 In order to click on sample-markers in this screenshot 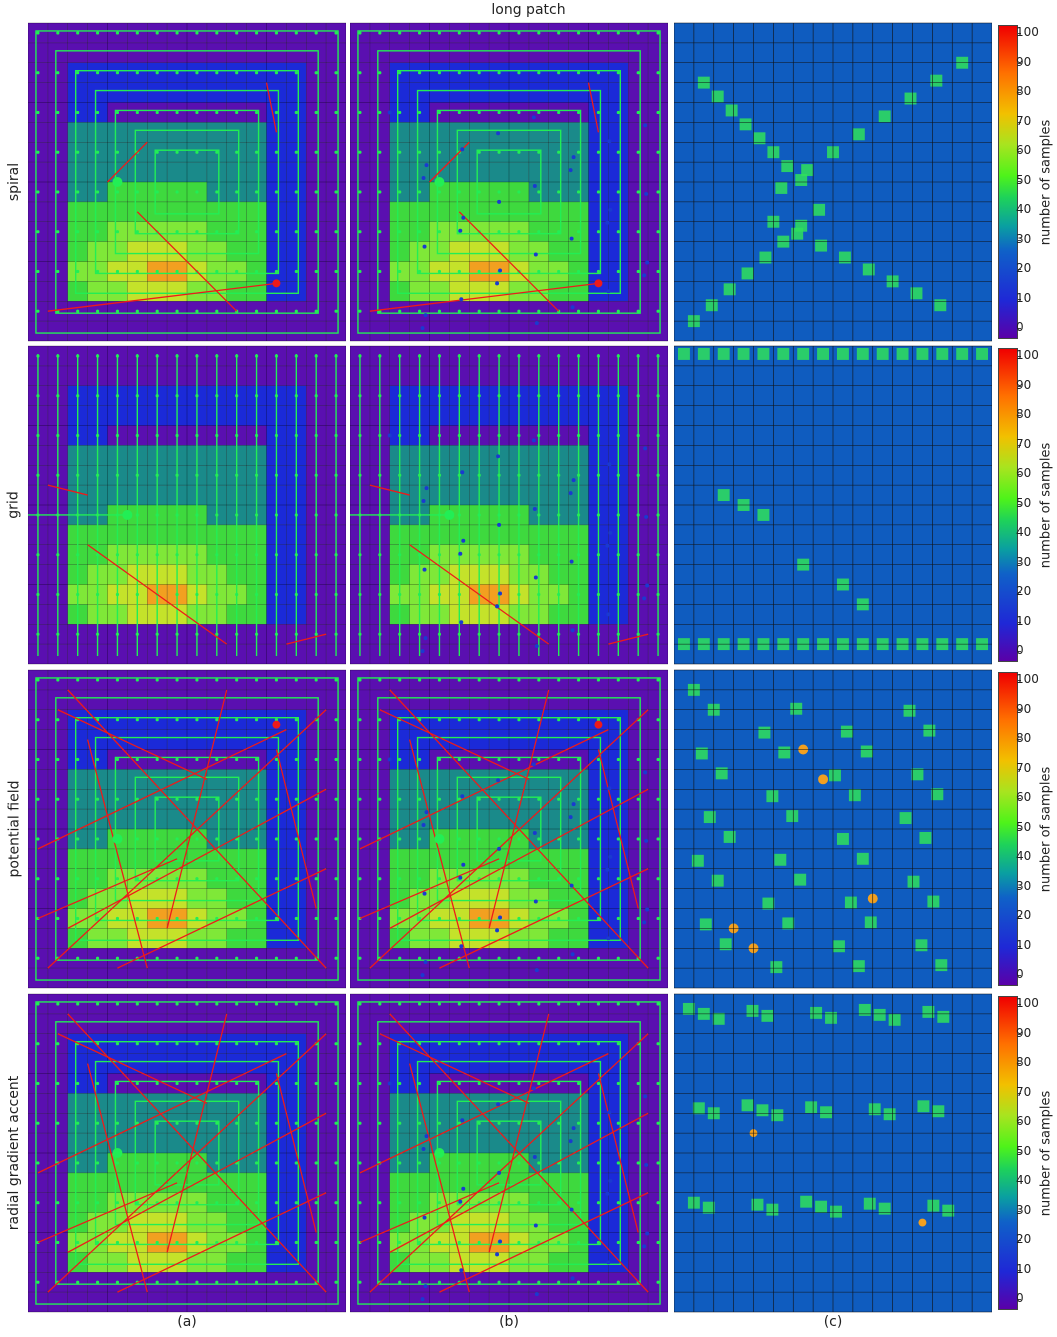, I will do `click(518, 867)`.